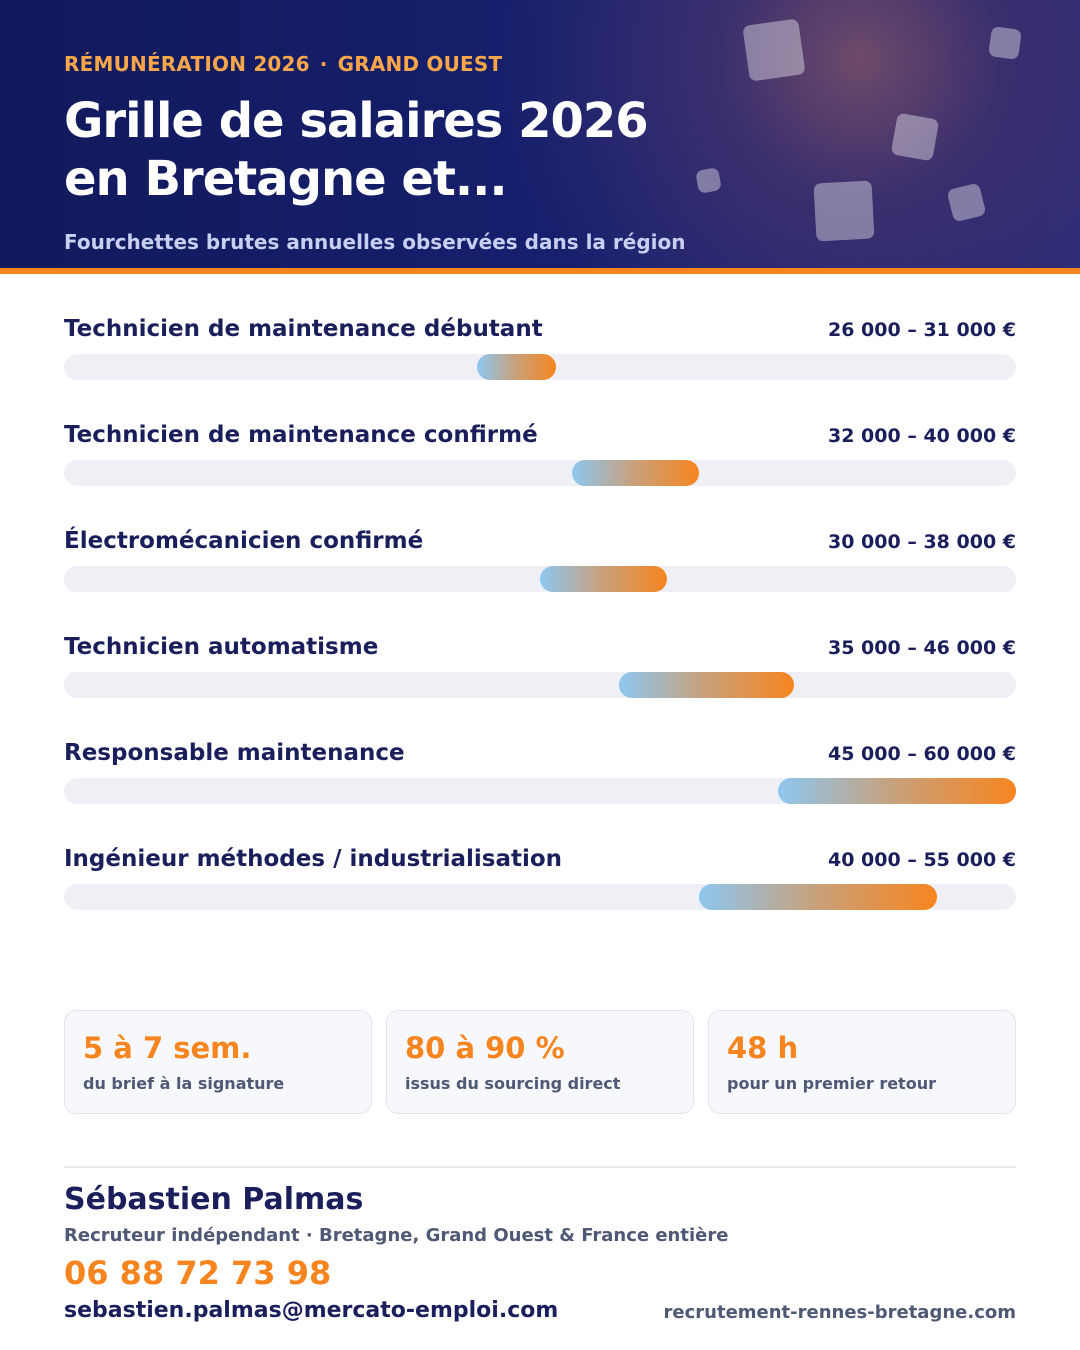 The width and height of the screenshot is (1080, 1350). Describe the element at coordinates (513, 1083) in the screenshot. I see `stat-label: issus du sourcing direct` at that location.